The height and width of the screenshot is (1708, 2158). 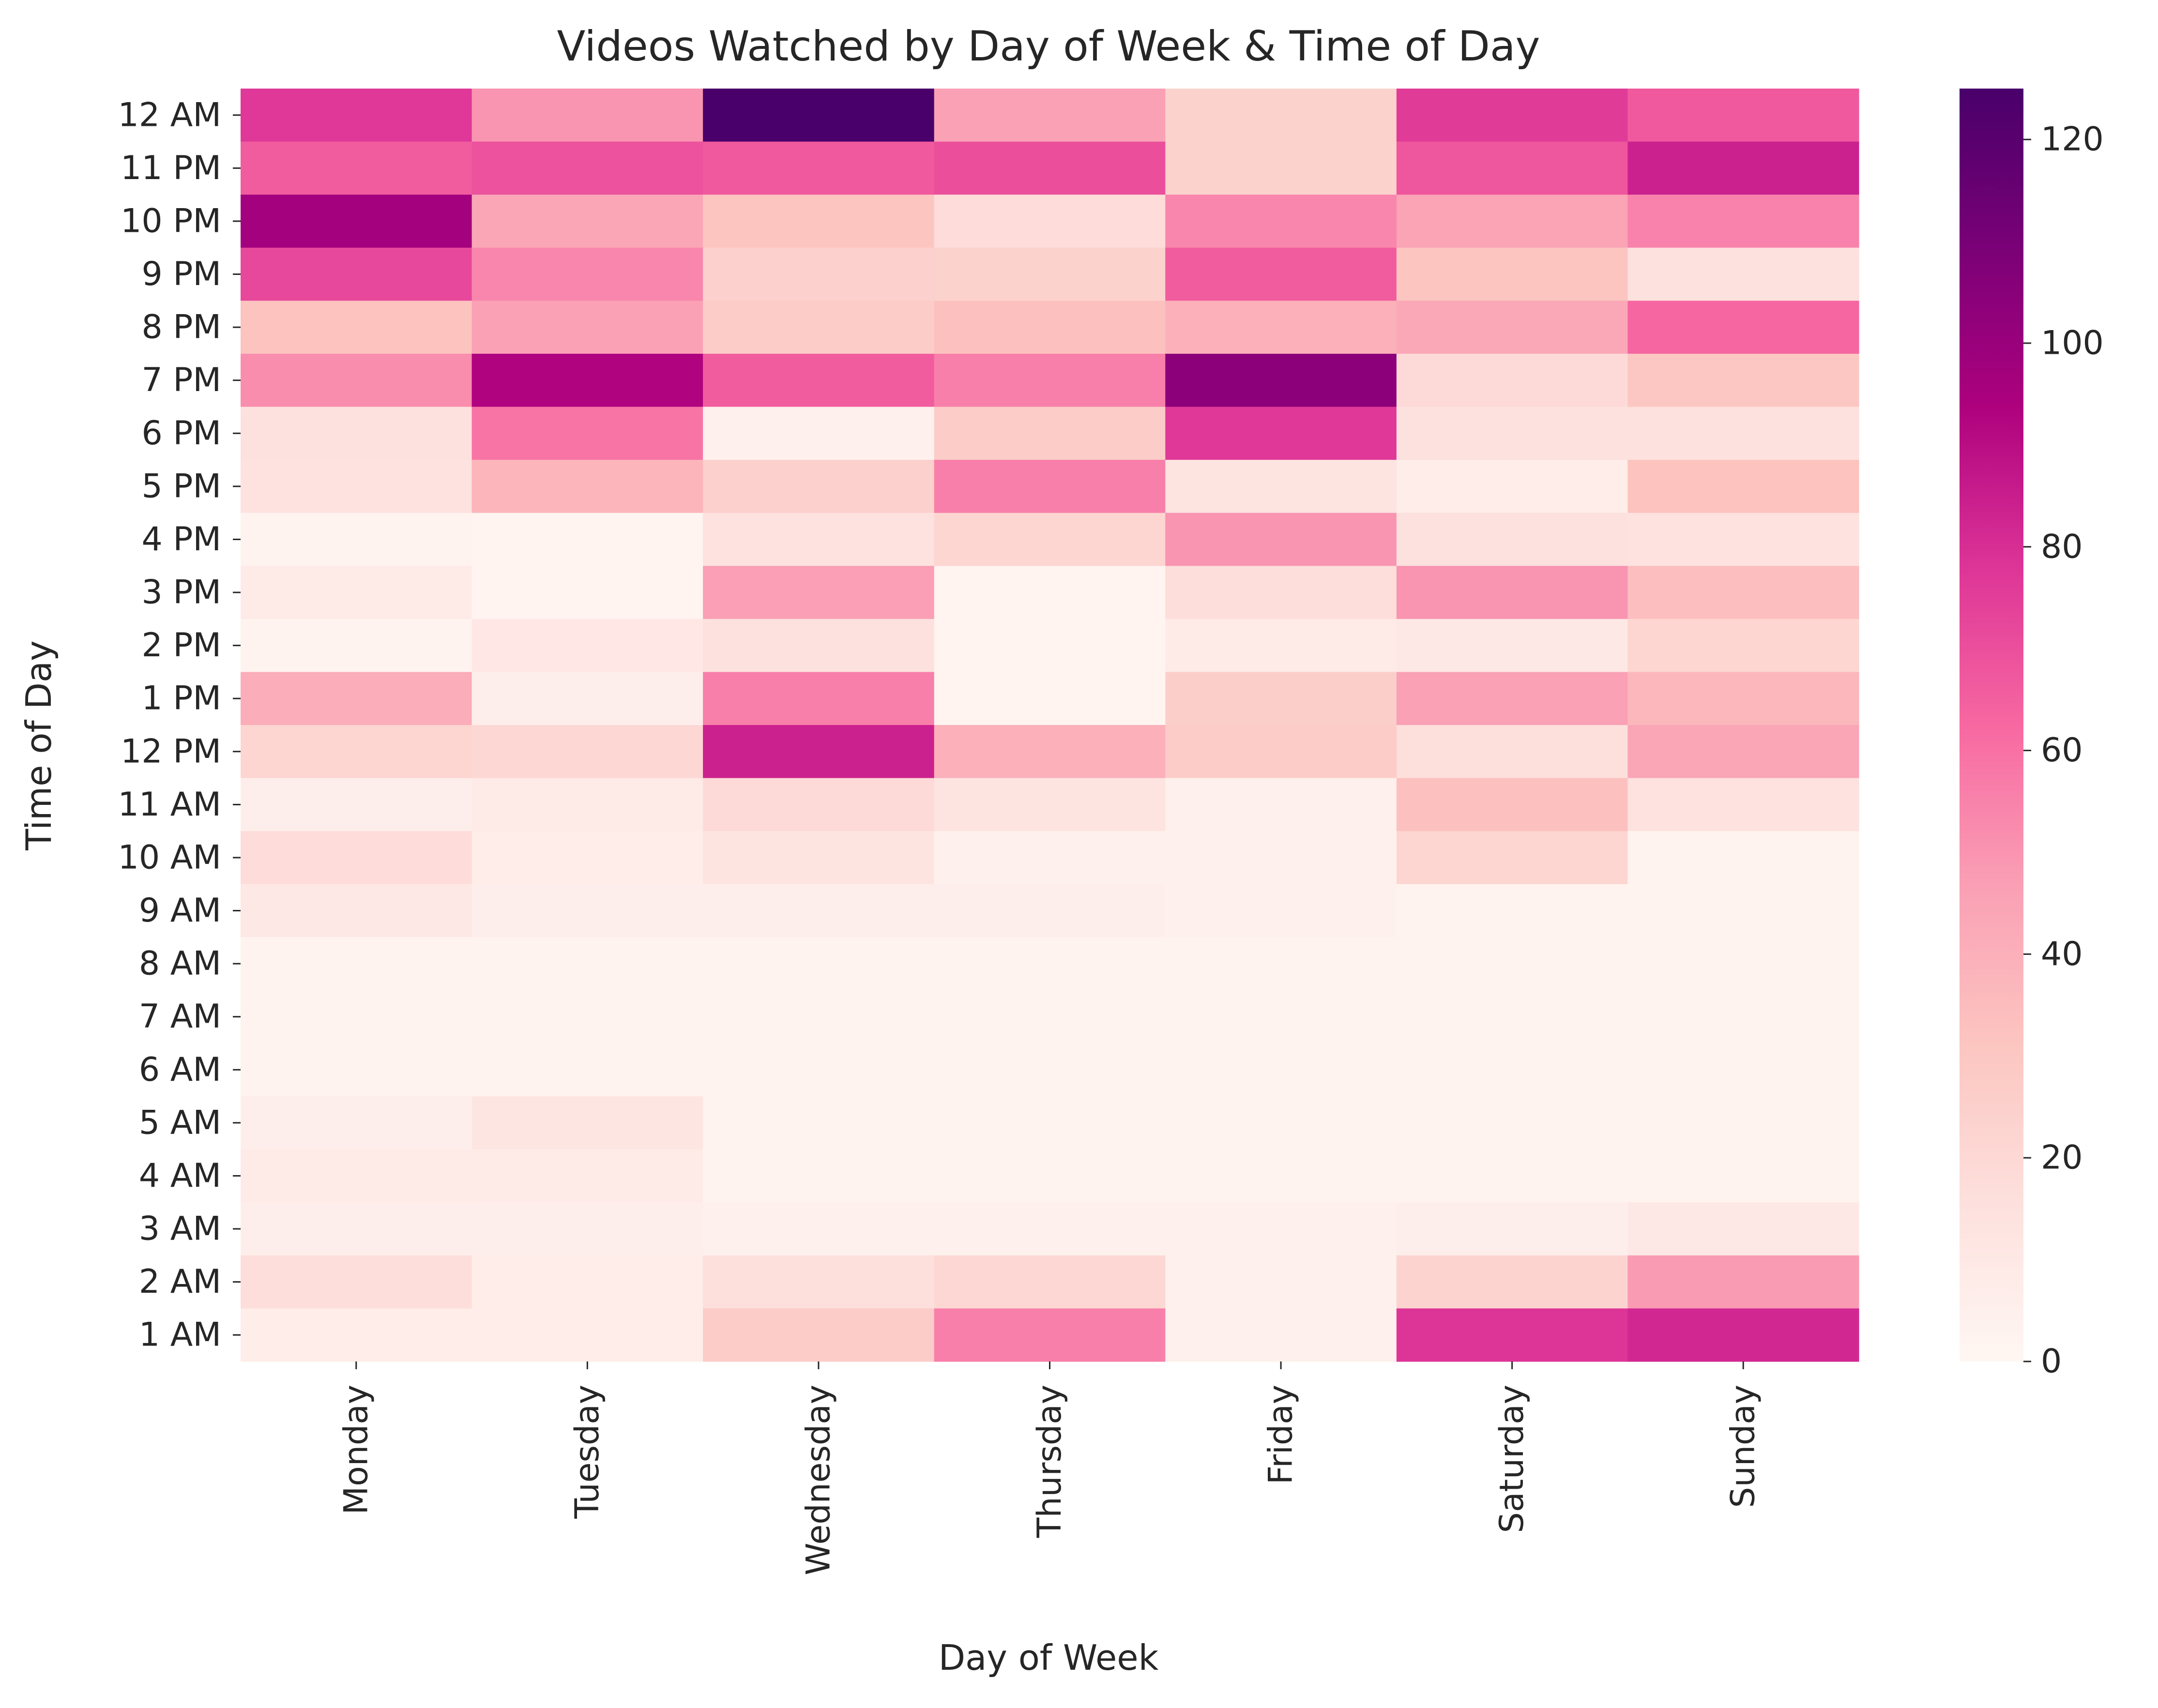 I want to click on colorbar-tick-label: 80, so click(x=2062, y=547).